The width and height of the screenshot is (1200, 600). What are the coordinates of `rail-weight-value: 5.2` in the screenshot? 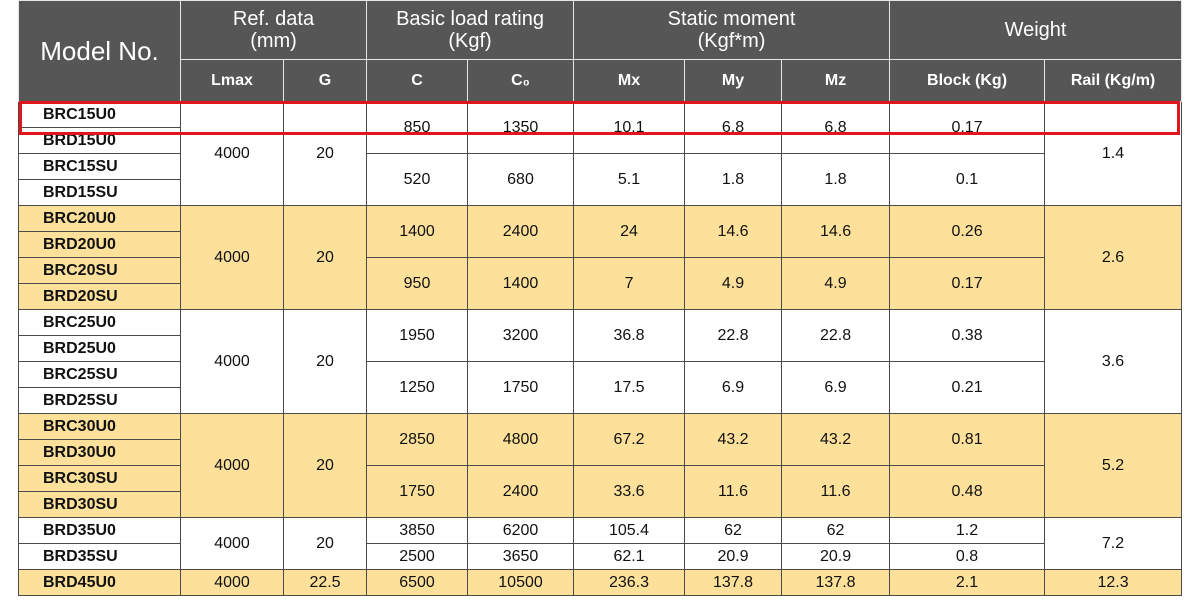 It's located at (1113, 465).